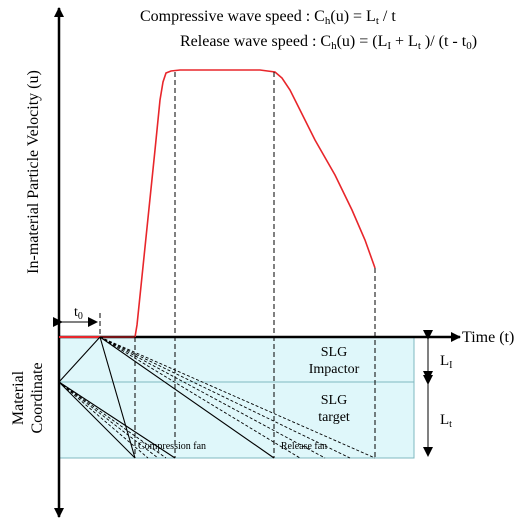 The width and height of the screenshot is (520, 525). What do you see at coordinates (488, 337) in the screenshot?
I see `time-axis-label: Time (t)` at bounding box center [488, 337].